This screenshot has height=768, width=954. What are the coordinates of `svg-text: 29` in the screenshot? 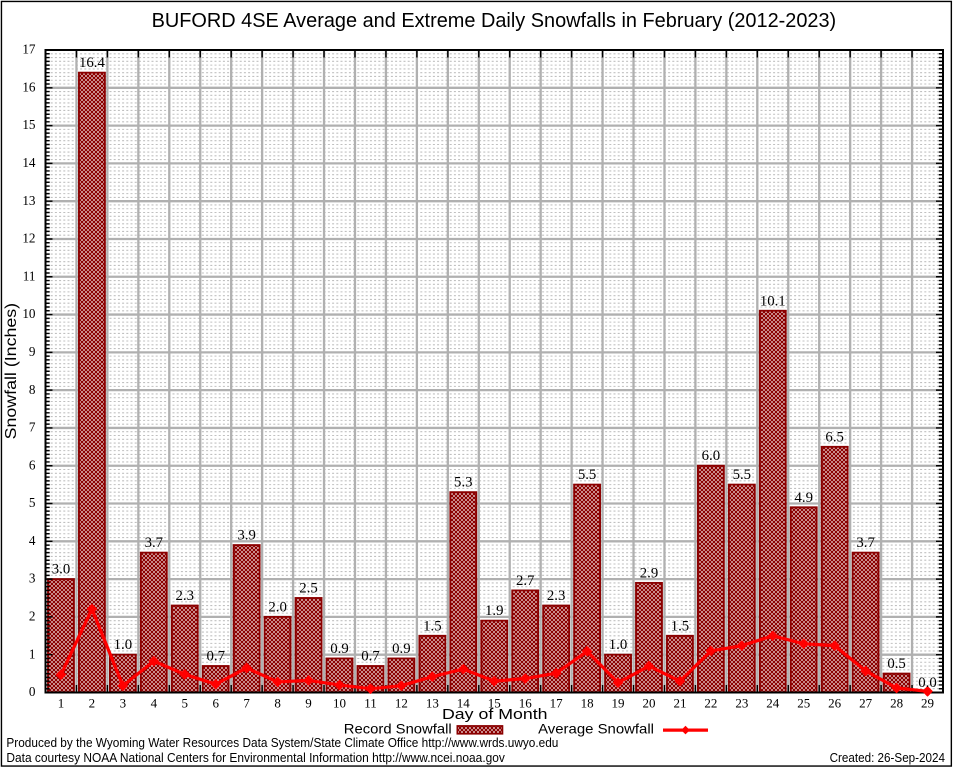 It's located at (927, 703).